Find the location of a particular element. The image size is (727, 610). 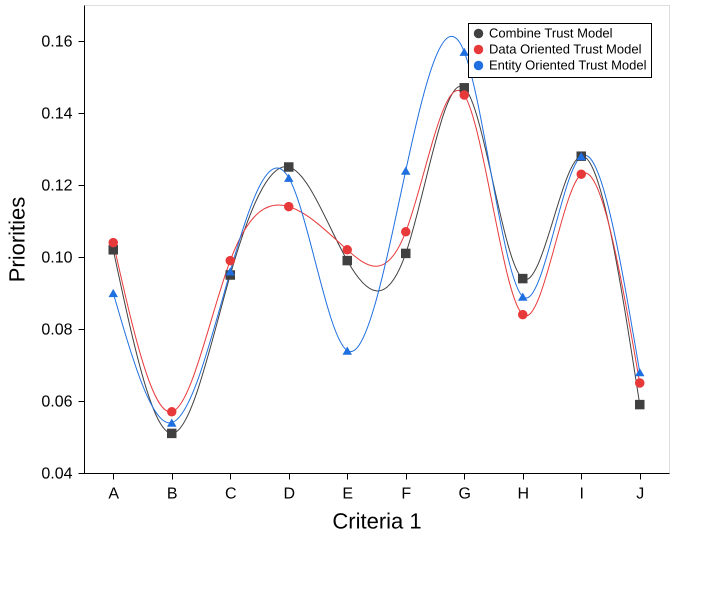

x-tick-label: G is located at coordinates (464, 494).